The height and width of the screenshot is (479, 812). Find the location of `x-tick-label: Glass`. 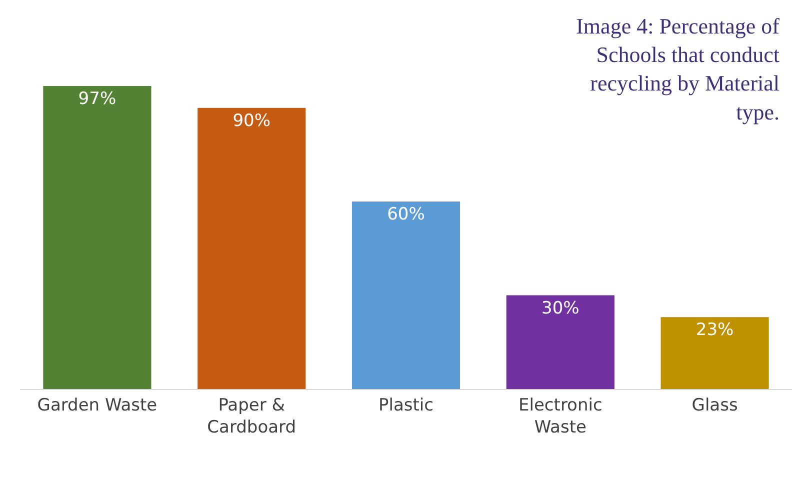

x-tick-label: Glass is located at coordinates (715, 405).